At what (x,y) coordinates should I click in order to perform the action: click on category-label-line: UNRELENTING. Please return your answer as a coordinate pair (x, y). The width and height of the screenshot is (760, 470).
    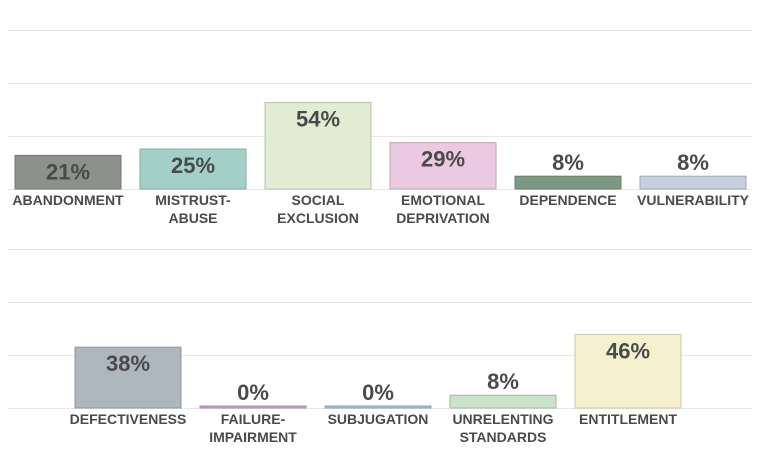
    Looking at the image, I should click on (502, 419).